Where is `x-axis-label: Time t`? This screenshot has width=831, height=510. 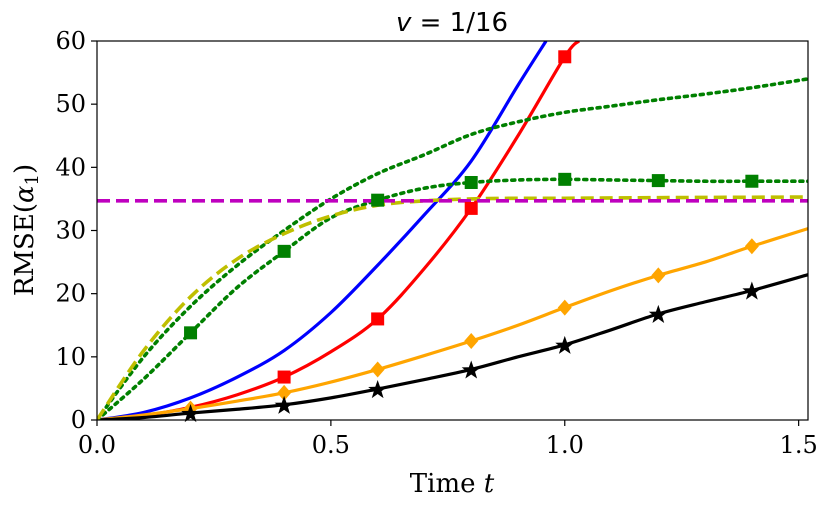 x-axis-label: Time t is located at coordinates (452, 484).